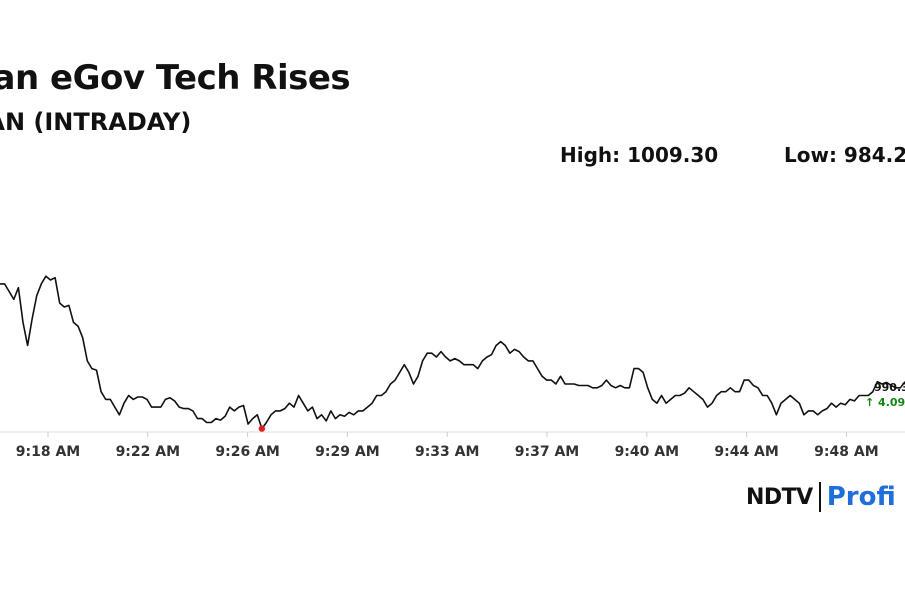 The height and width of the screenshot is (613, 905). I want to click on logo-divider, so click(819, 497).